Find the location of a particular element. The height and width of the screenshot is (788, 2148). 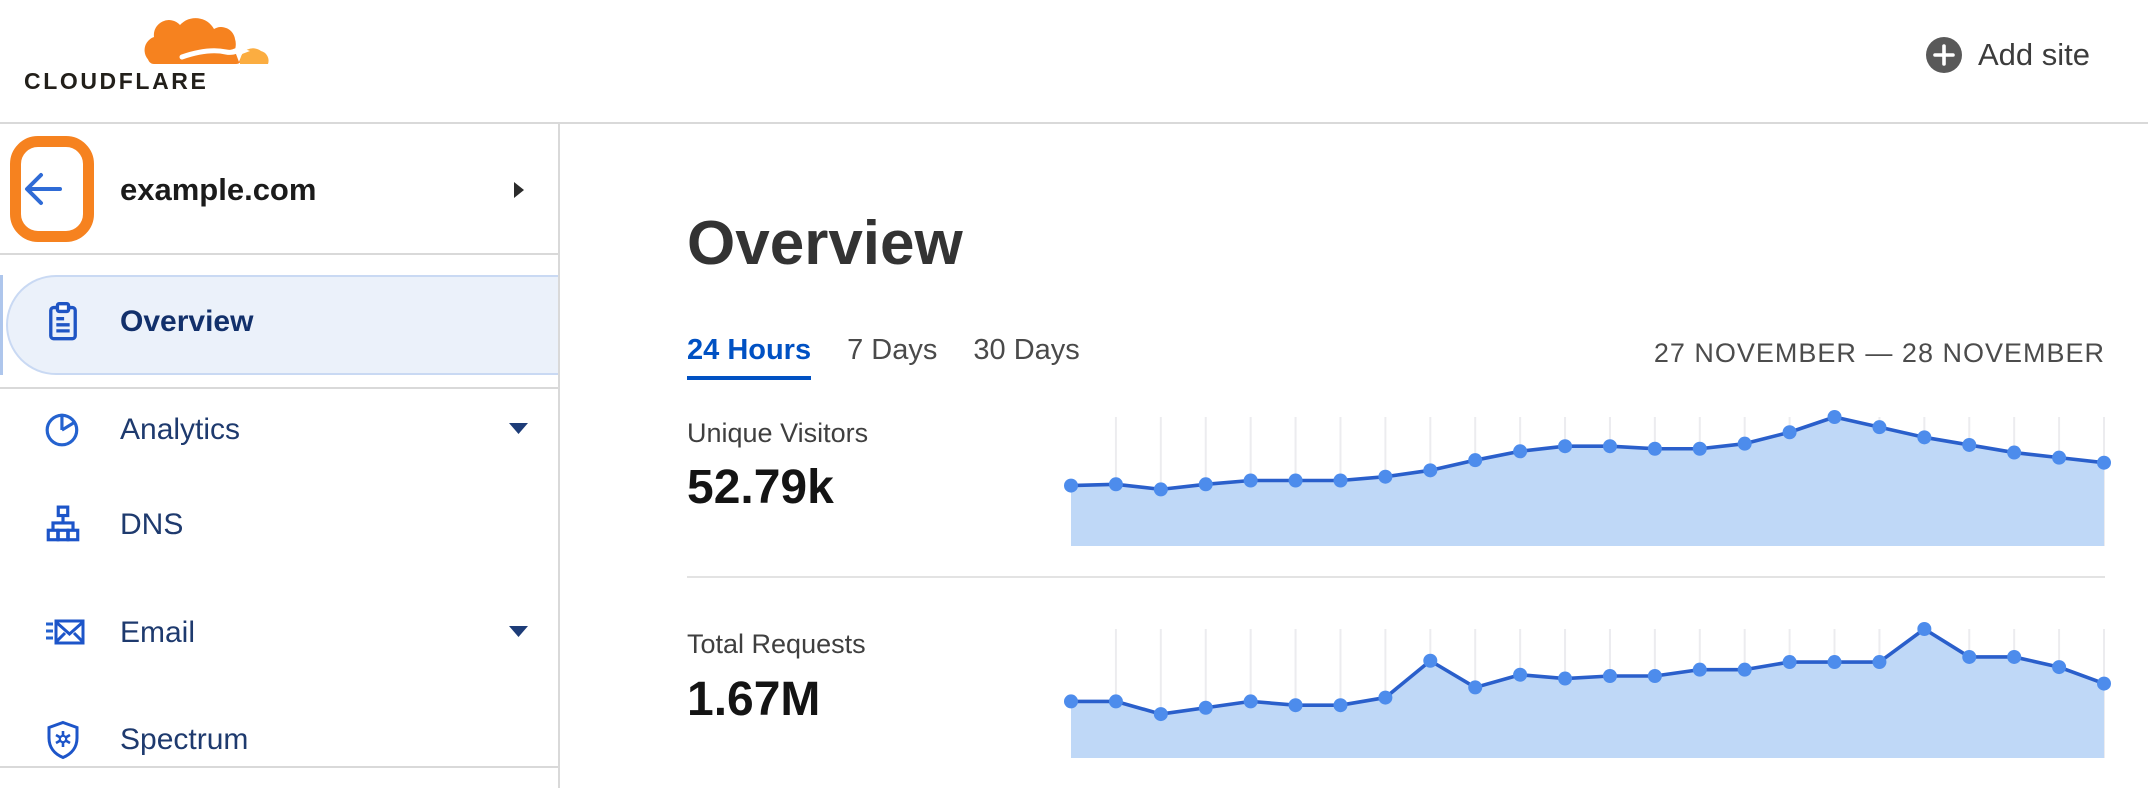

unique-visitors-chart is located at coordinates (1587, 478).